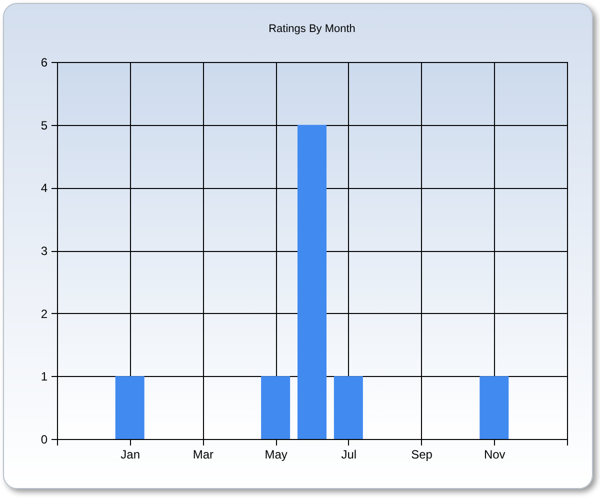 Image resolution: width=600 pixels, height=500 pixels. What do you see at coordinates (44, 313) in the screenshot?
I see `y-tick-label: 2` at bounding box center [44, 313].